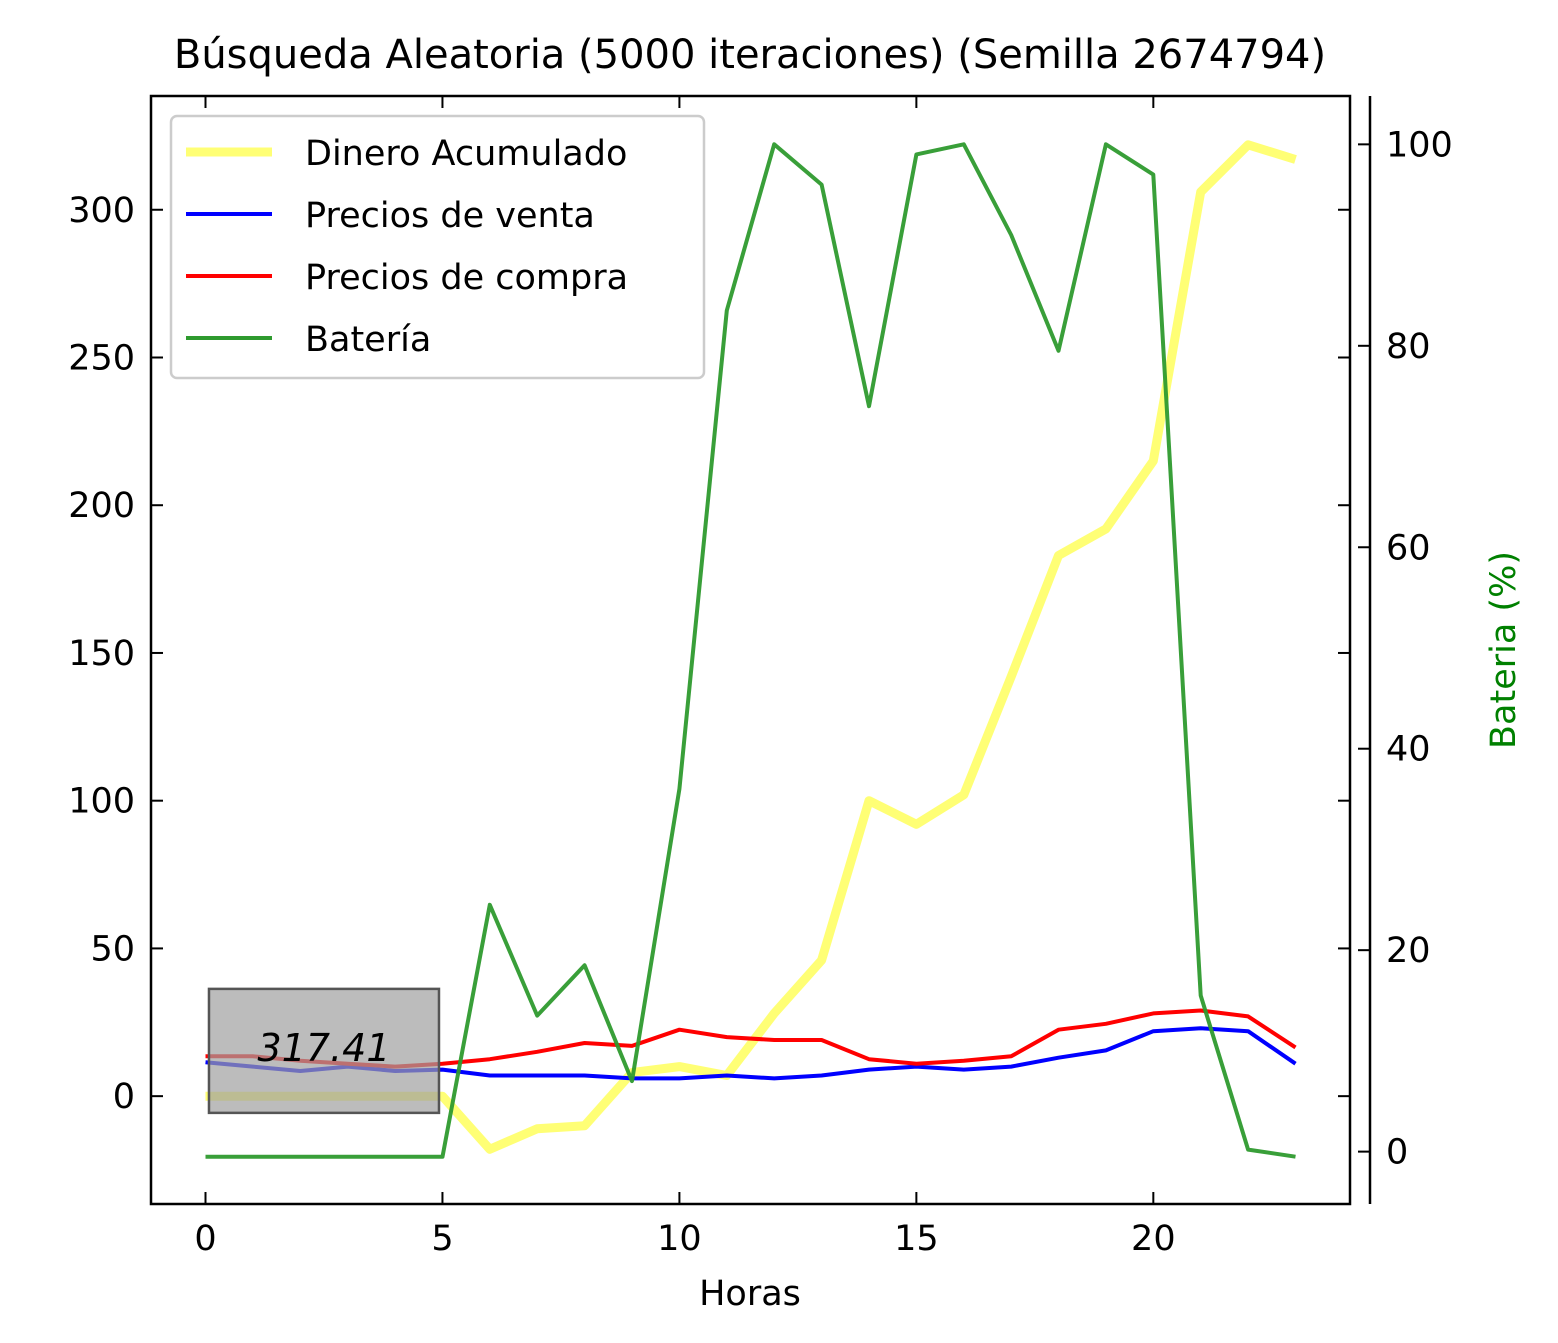  What do you see at coordinates (442, 1239) in the screenshot?
I see `x-tick-label: 5` at bounding box center [442, 1239].